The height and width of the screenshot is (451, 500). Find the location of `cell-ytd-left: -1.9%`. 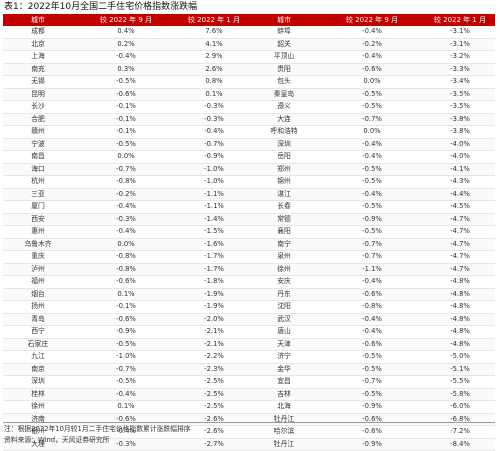

cell-ytd-left: -1.9% is located at coordinates (214, 294).